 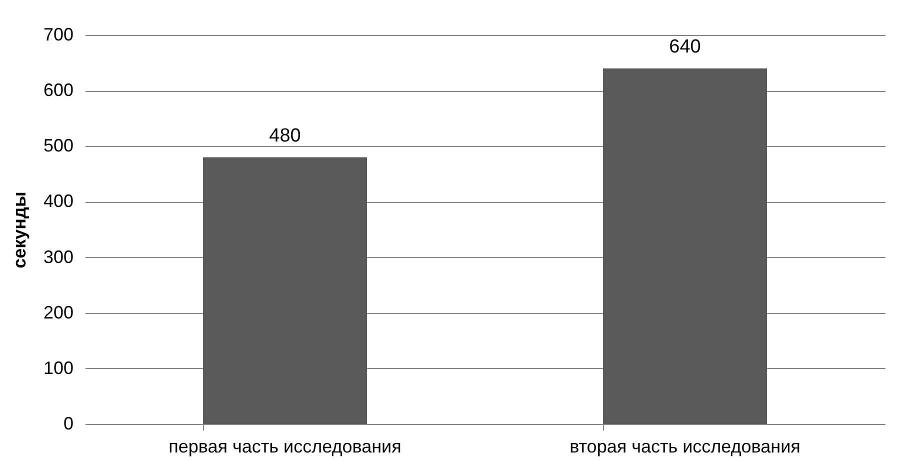 I want to click on y-tick-label: 0, so click(x=68, y=424).